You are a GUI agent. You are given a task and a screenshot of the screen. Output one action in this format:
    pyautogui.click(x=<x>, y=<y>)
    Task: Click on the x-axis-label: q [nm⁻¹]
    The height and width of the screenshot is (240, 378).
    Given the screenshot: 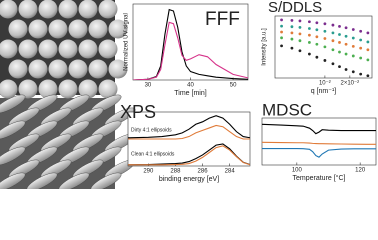 What is the action you would take?
    pyautogui.click(x=324, y=91)
    